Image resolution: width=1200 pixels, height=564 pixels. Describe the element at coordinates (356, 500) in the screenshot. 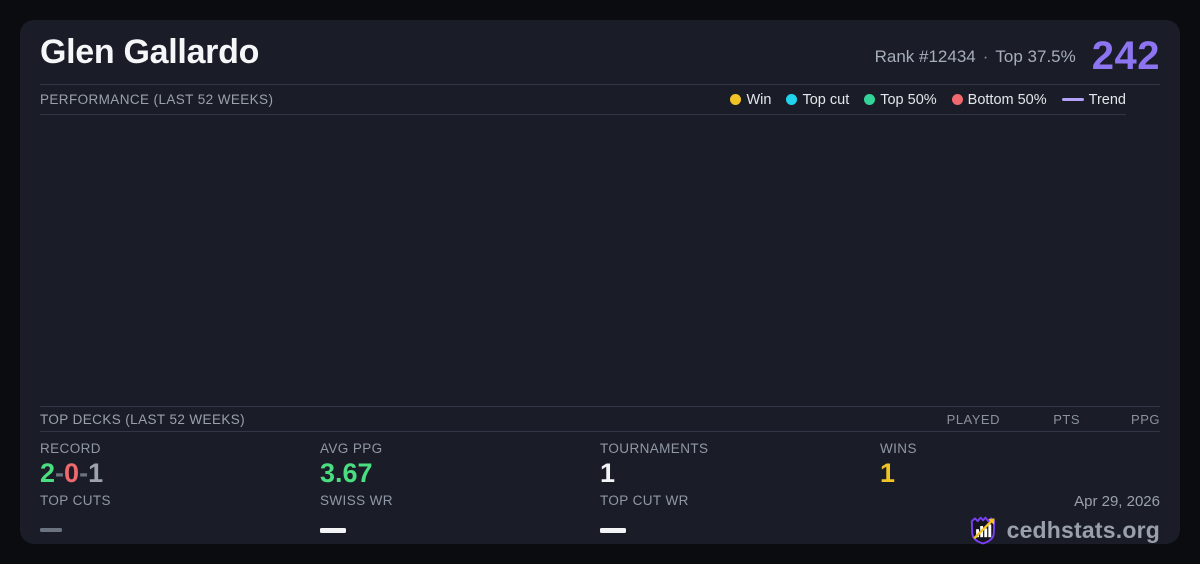

I see `stat-swiss-wr-label: SWISS WR` at that location.